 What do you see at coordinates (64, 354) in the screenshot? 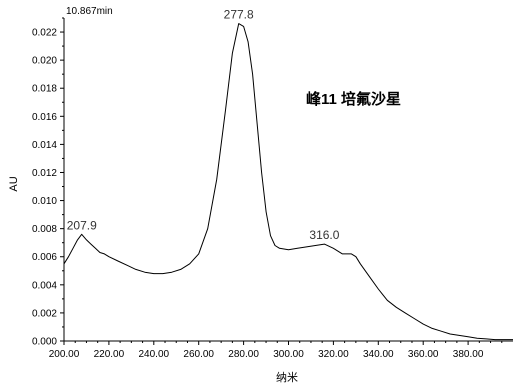
I see `x-tick-label: 200.00` at bounding box center [64, 354].